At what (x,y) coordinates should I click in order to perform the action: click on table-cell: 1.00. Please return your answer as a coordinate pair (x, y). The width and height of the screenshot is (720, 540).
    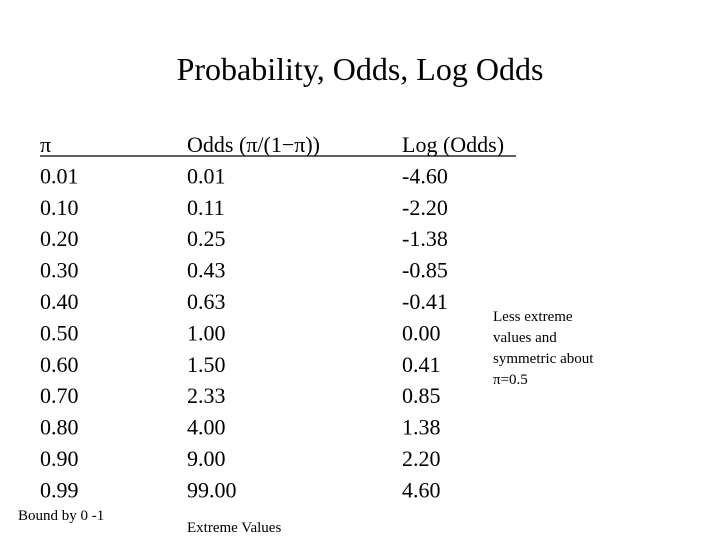
    Looking at the image, I should click on (206, 332).